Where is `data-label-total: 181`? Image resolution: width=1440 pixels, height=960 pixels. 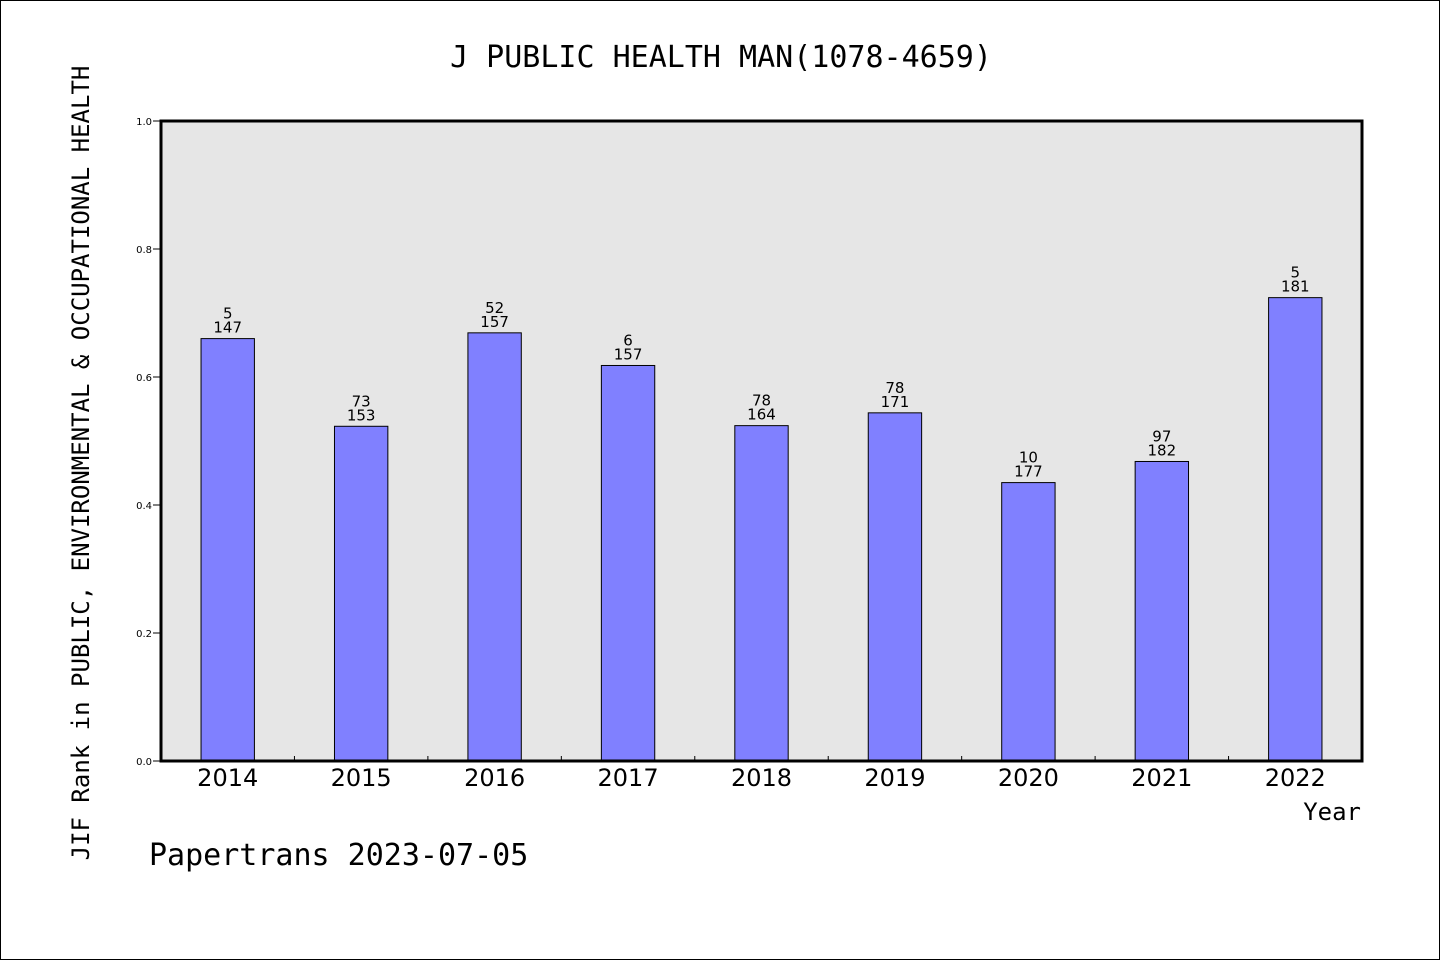
data-label-total: 181 is located at coordinates (1295, 287).